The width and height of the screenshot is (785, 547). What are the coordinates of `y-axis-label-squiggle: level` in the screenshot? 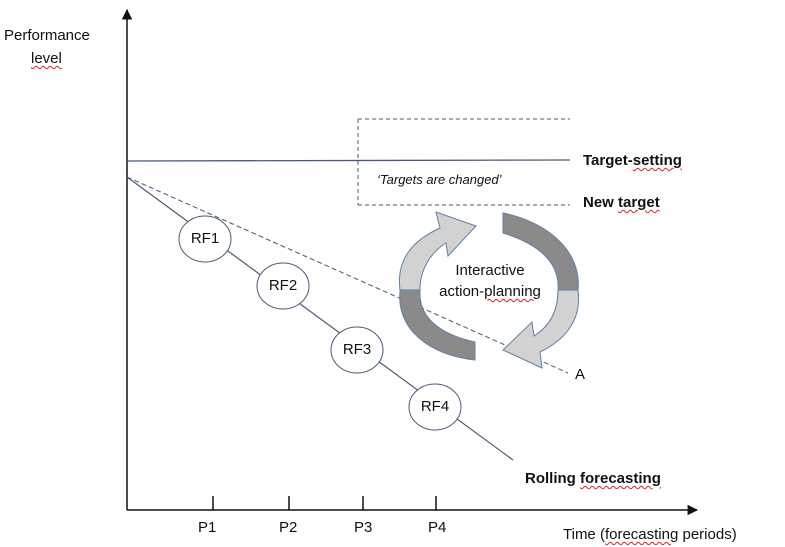 It's located at (46, 58).